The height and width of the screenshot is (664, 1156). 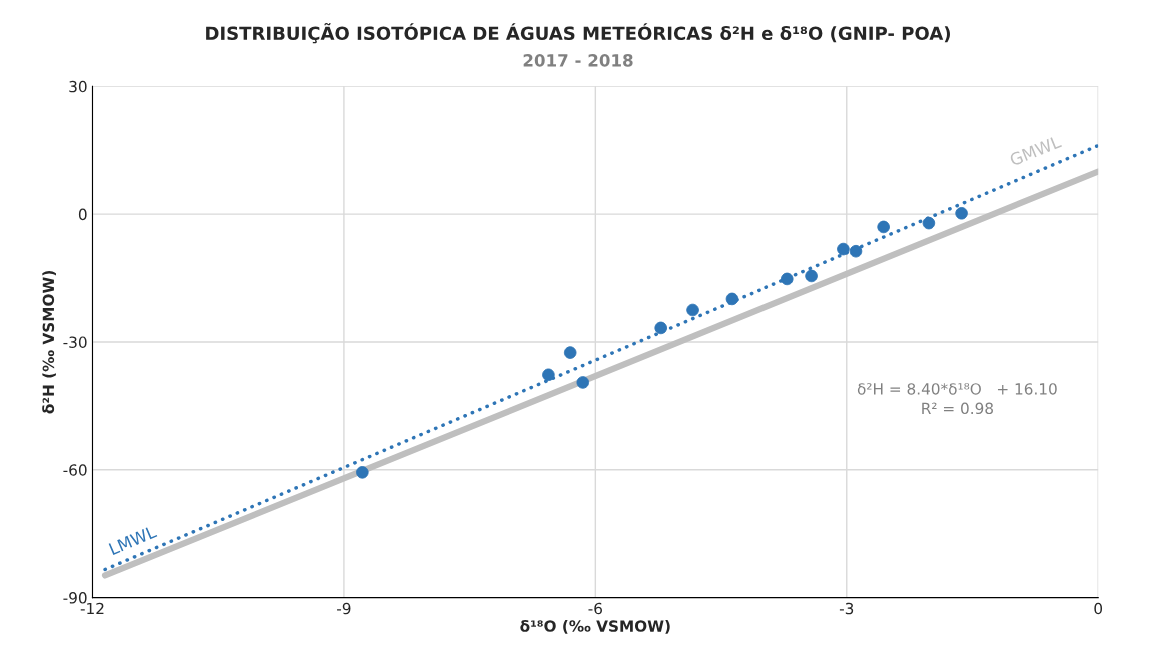 What do you see at coordinates (75, 470) in the screenshot?
I see `y-tick-label: -60` at bounding box center [75, 470].